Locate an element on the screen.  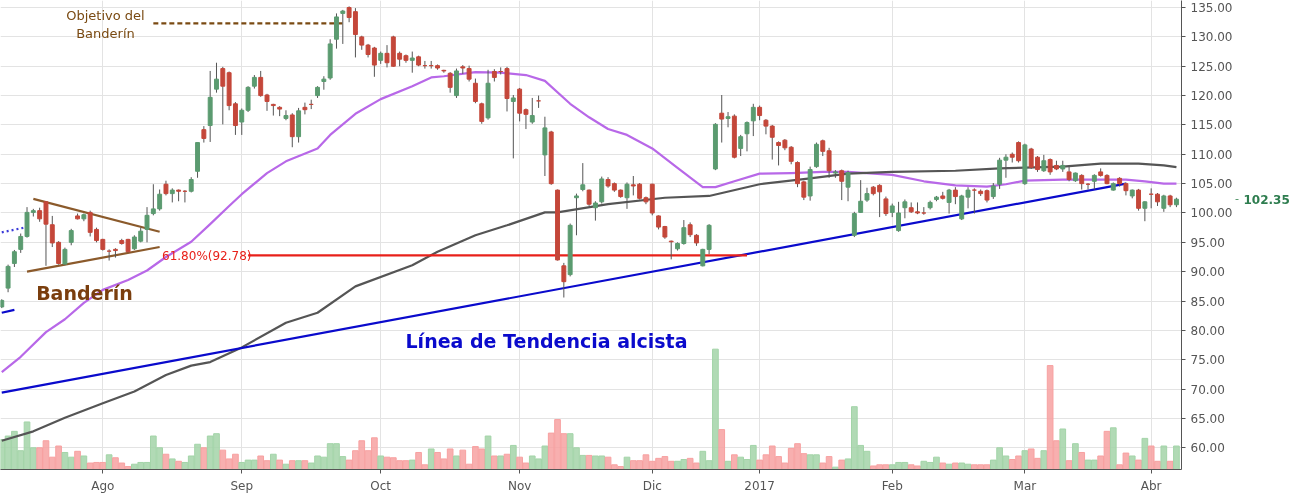
annotation: Línea de Tendencia alcista is located at coordinates (546, 340).